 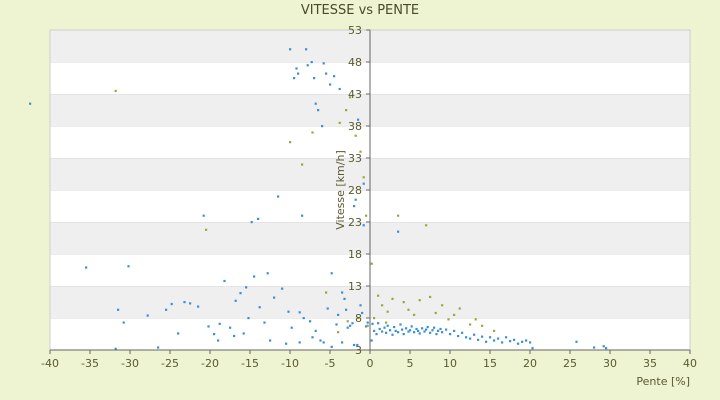 What do you see at coordinates (355, 94) in the screenshot?
I see `y-tick-label: 43` at bounding box center [355, 94].